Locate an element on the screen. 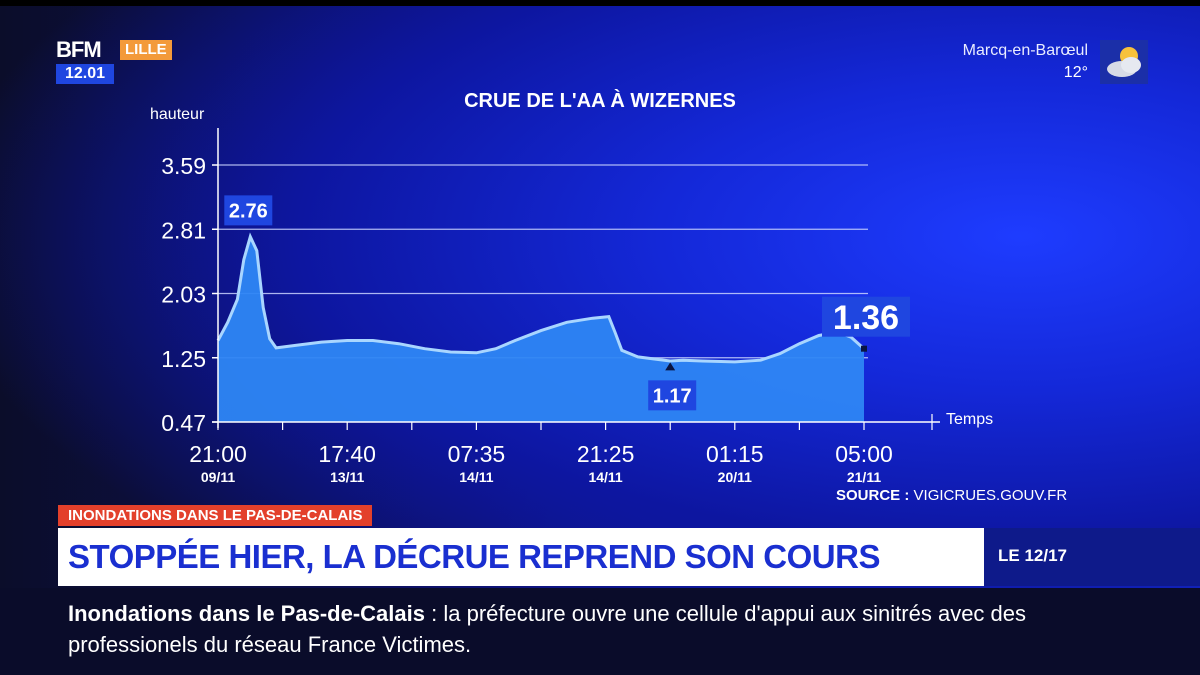 This screenshot has width=1200, height=675. callout: 1.17 is located at coordinates (672, 386).